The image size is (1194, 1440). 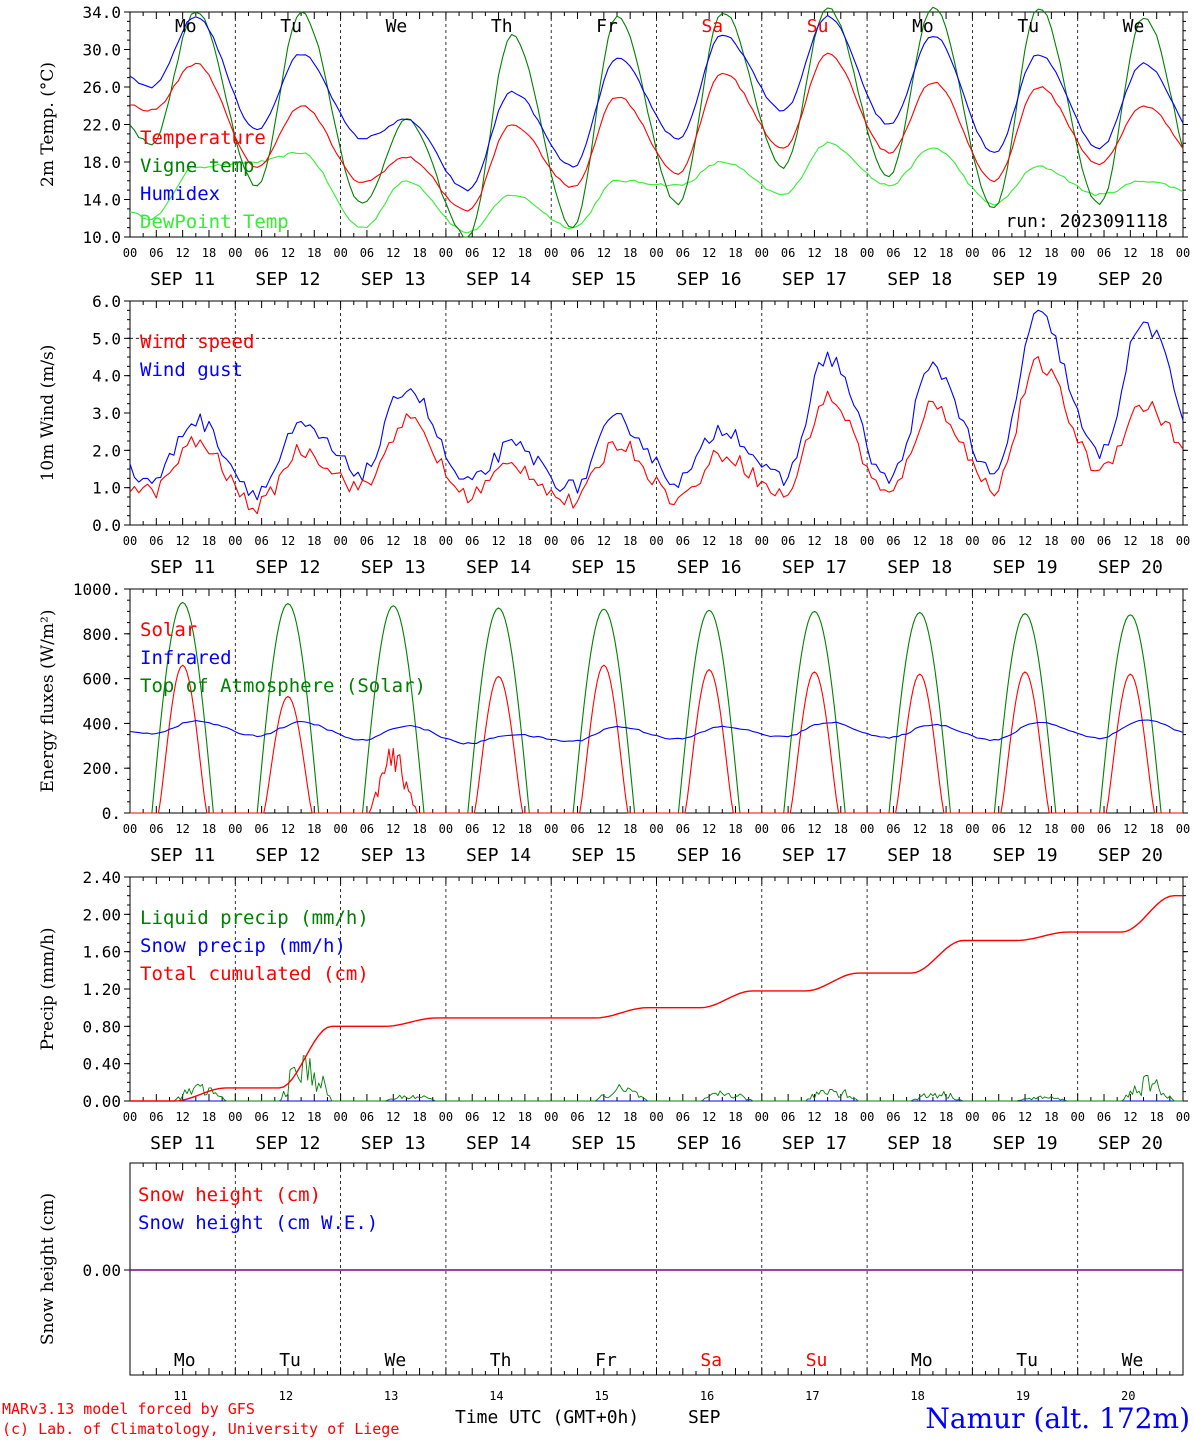 I want to click on y-tick-label: 1.60, so click(x=101, y=952).